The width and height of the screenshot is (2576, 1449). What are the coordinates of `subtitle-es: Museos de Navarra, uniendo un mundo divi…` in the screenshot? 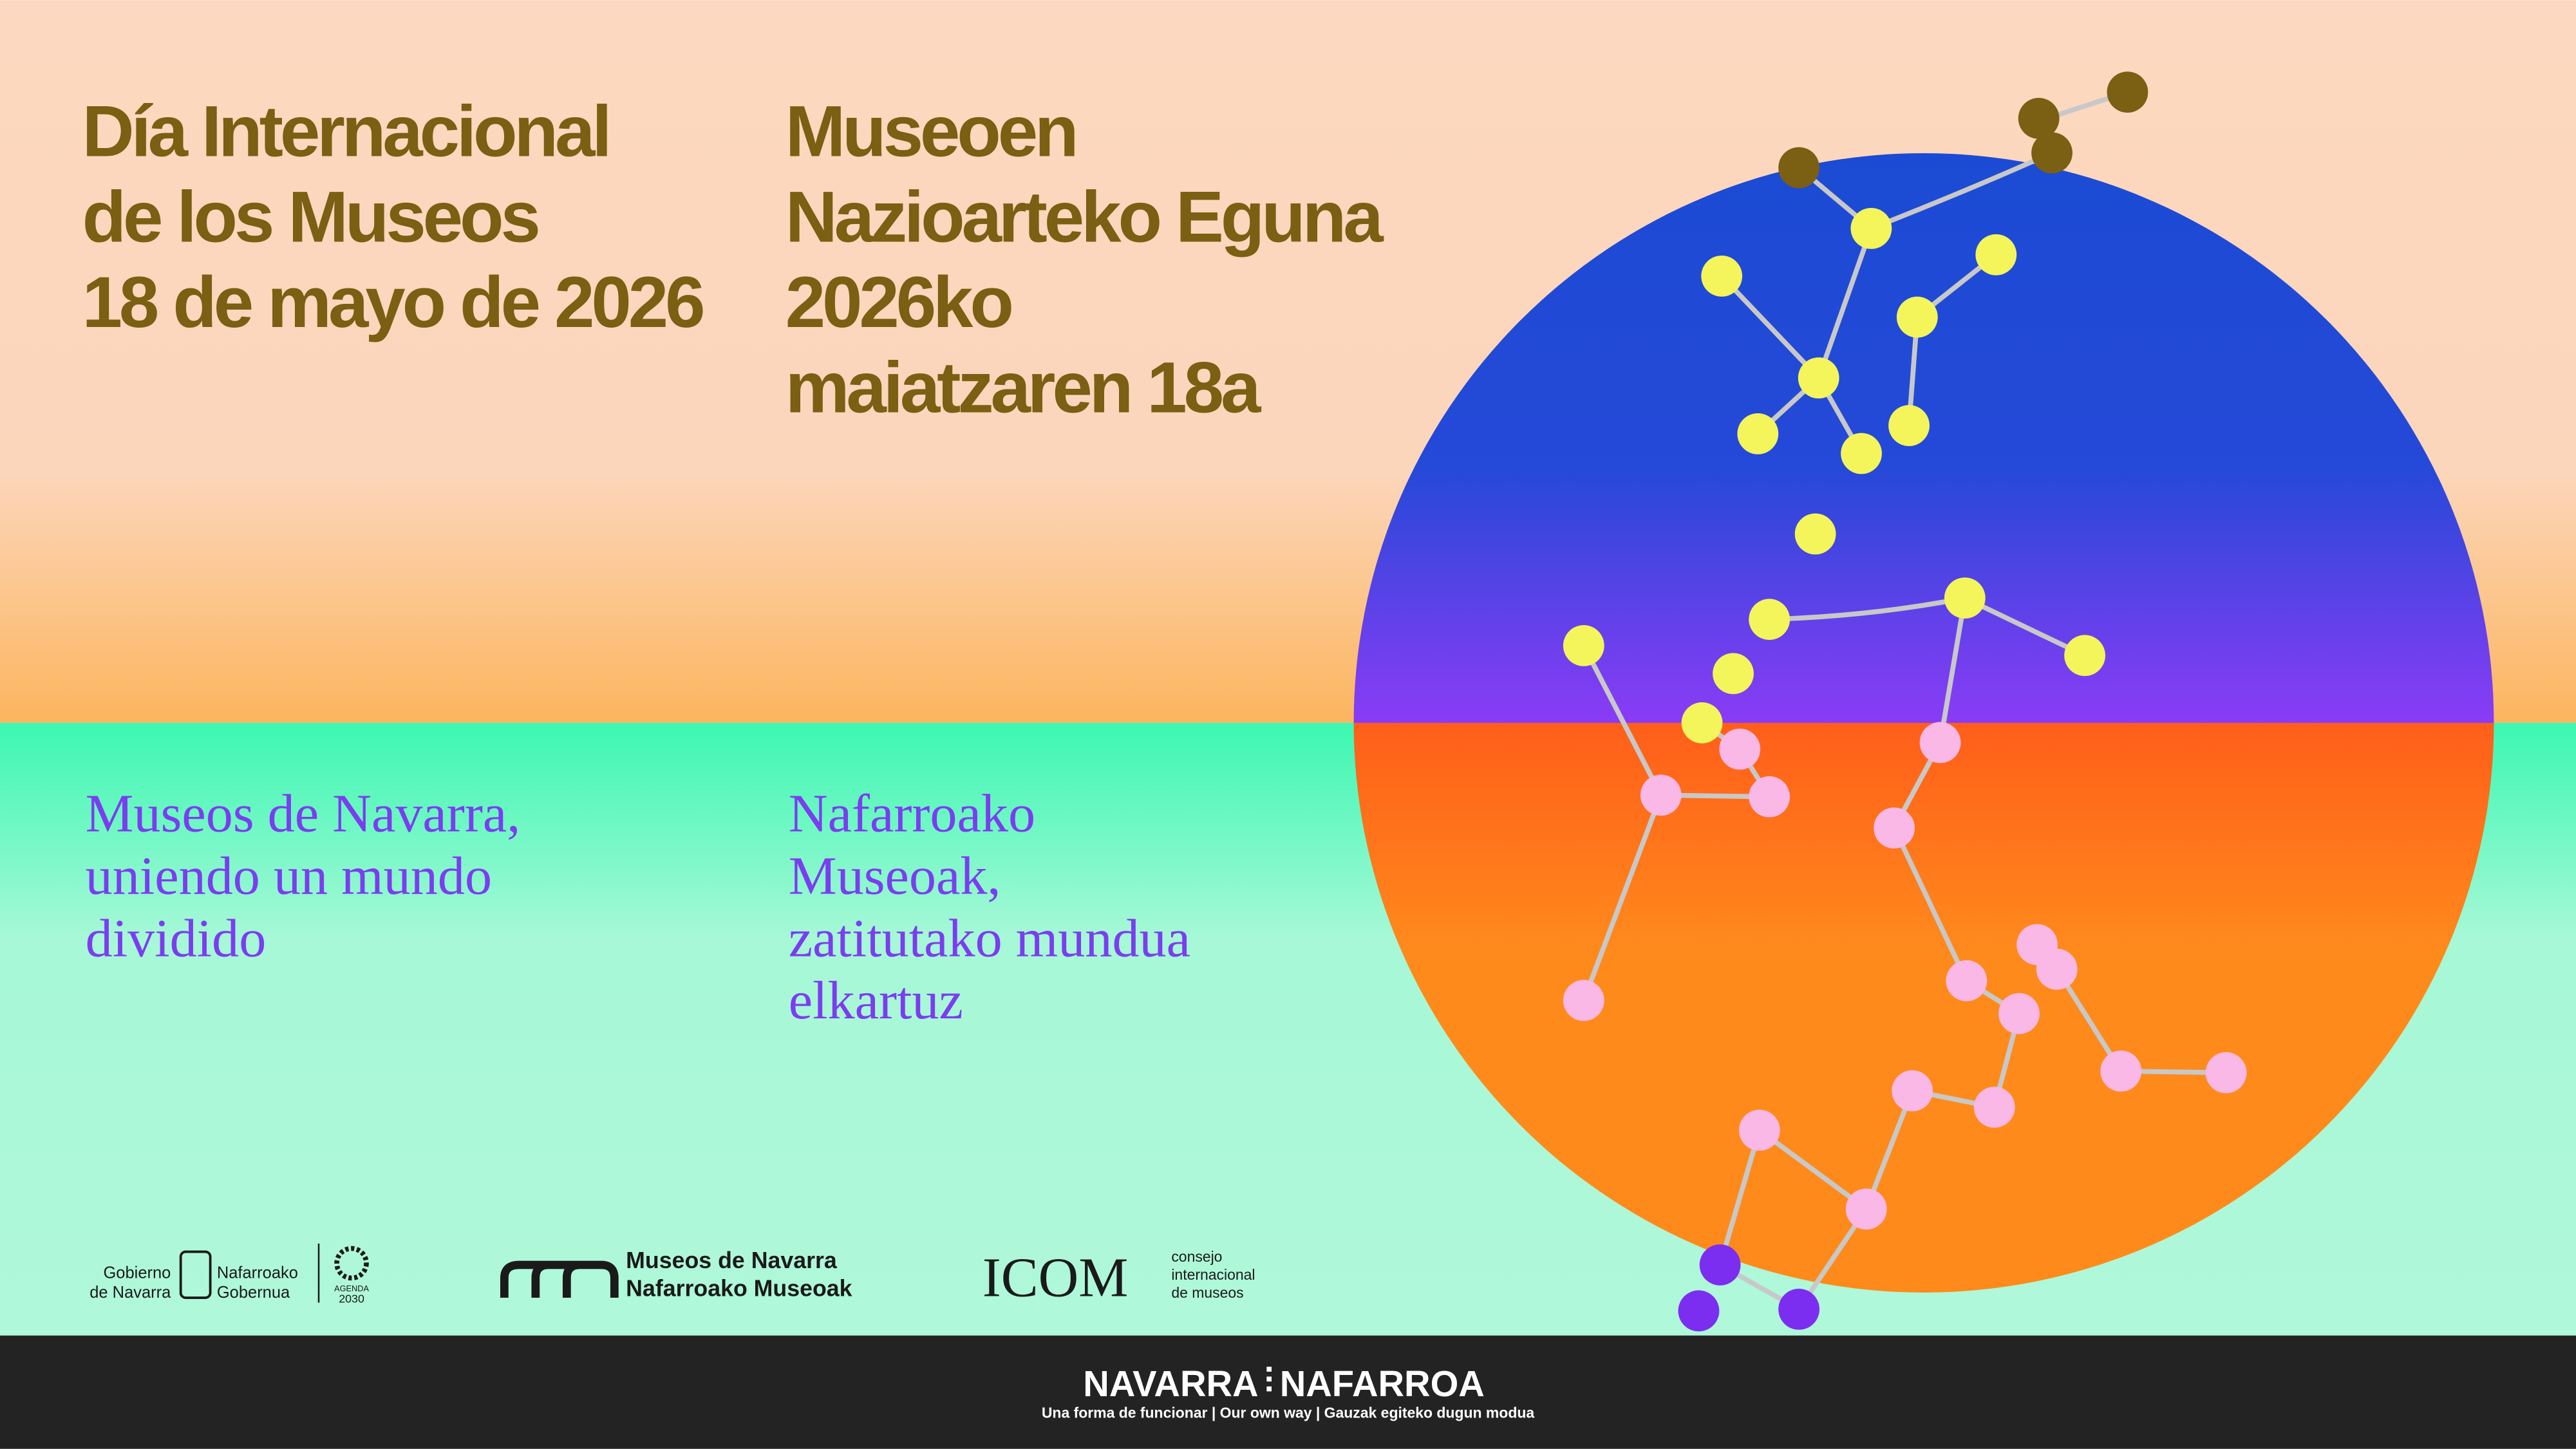 It's located at (303, 875).